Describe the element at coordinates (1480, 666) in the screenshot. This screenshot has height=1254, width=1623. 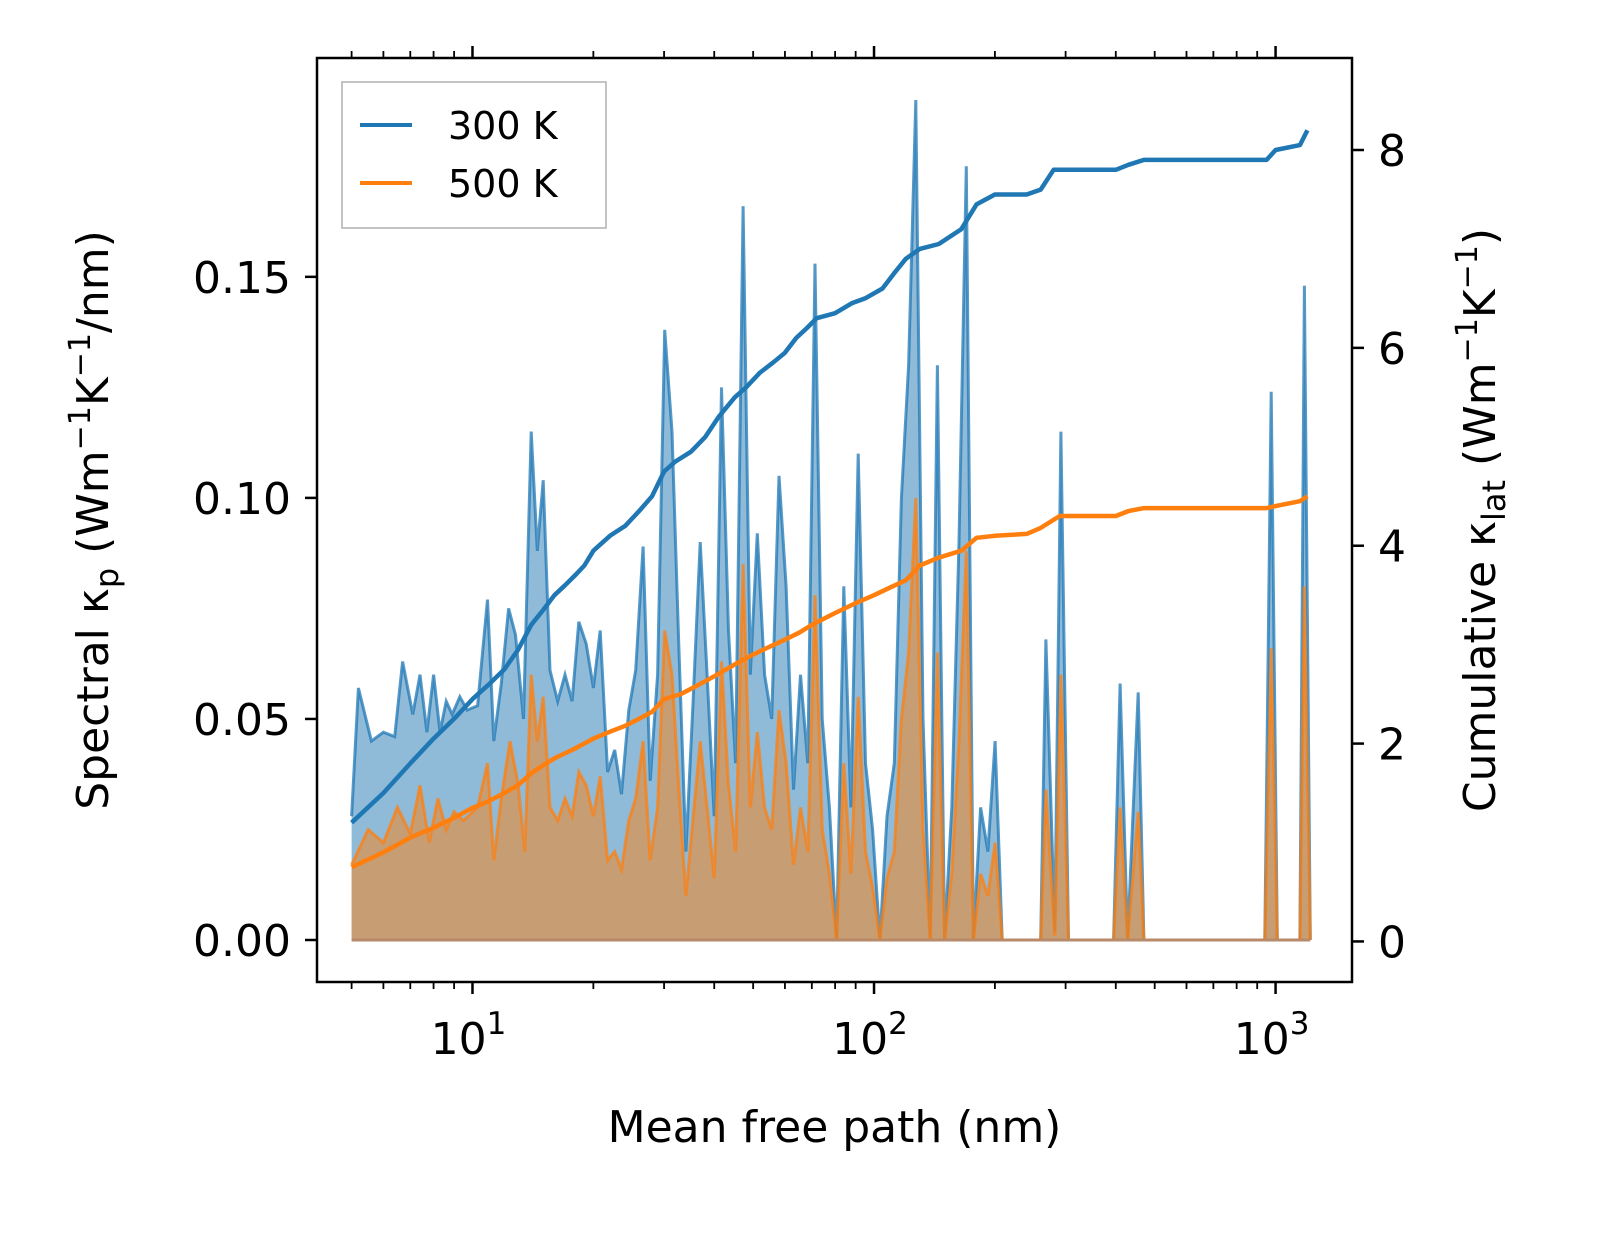
I see `y-right-label-pre: Cumulative κ` at that location.